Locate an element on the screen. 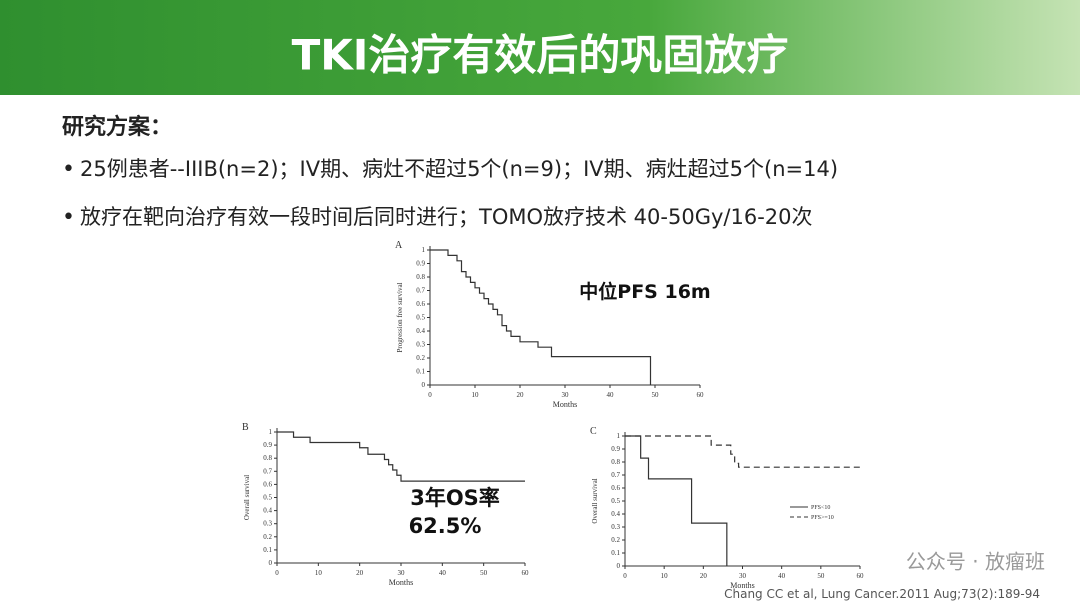  panel-letter: C is located at coordinates (593, 431).